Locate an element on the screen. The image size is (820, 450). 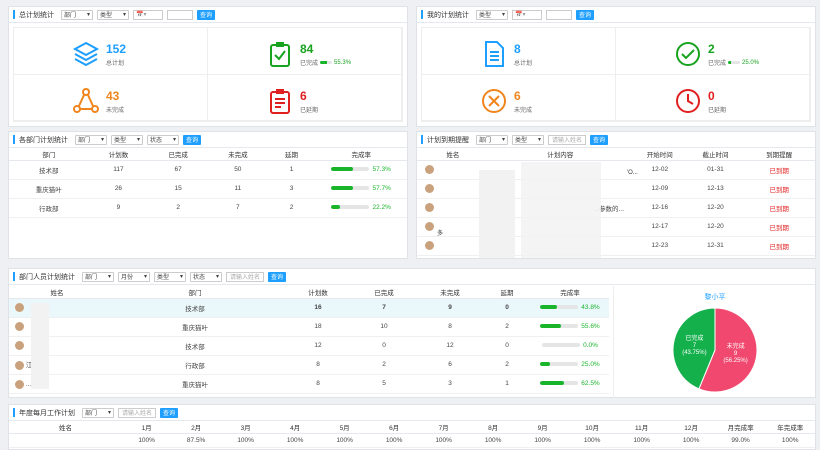
total-plan-header: 总计划统计 部门 类型 📅▾ 查询 is located at coordinates (208, 15).